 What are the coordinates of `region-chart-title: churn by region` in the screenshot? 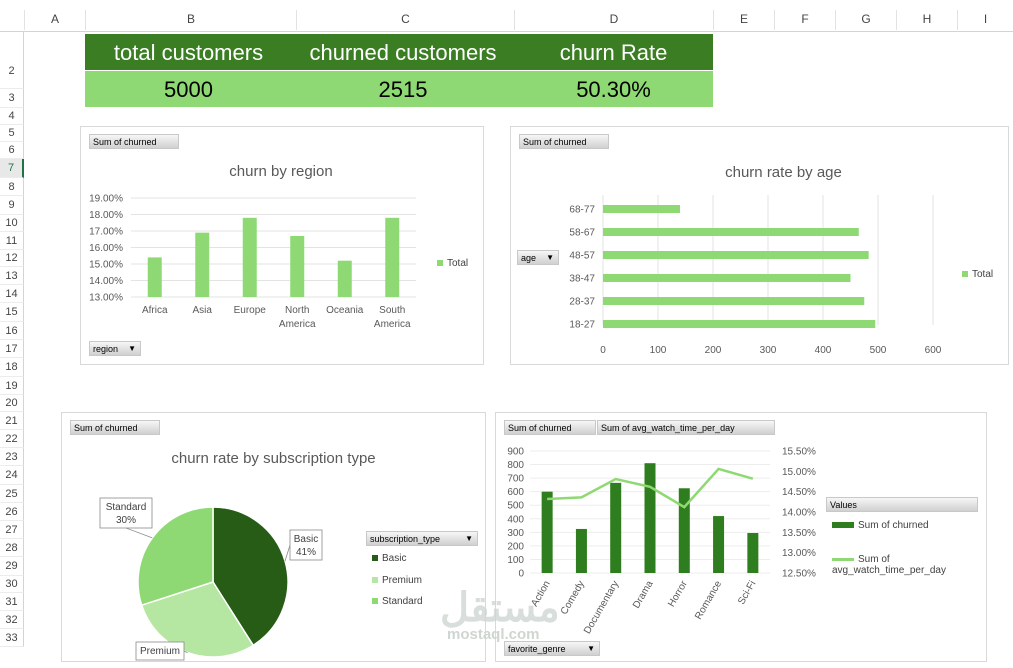 It's located at (281, 171).